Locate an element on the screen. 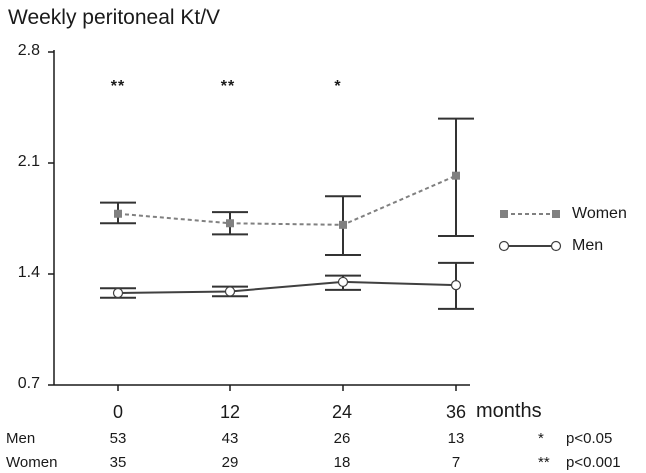  x-tick-label: 0 is located at coordinates (117, 412).